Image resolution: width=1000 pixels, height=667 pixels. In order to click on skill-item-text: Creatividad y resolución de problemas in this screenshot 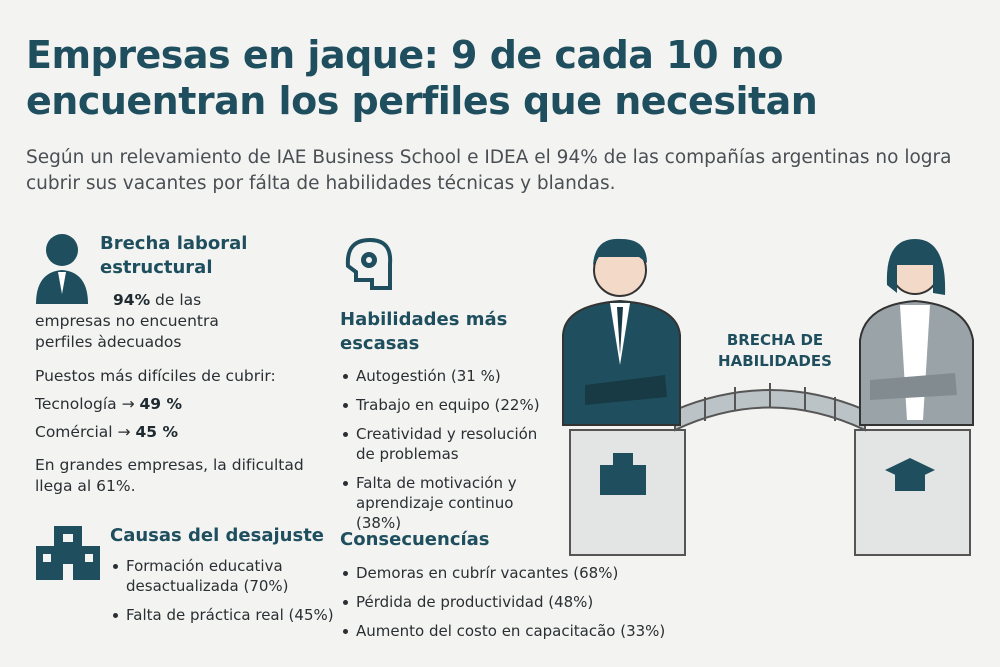, I will do `click(447, 444)`.